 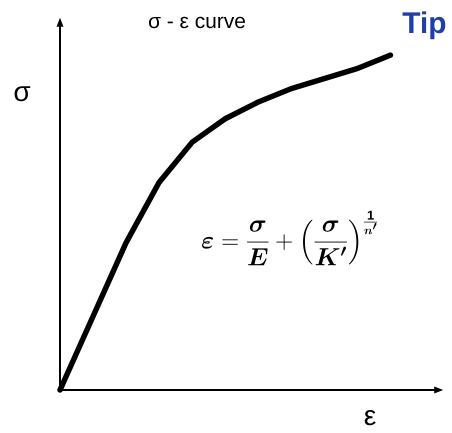 I want to click on text: Tip, so click(x=424, y=25).